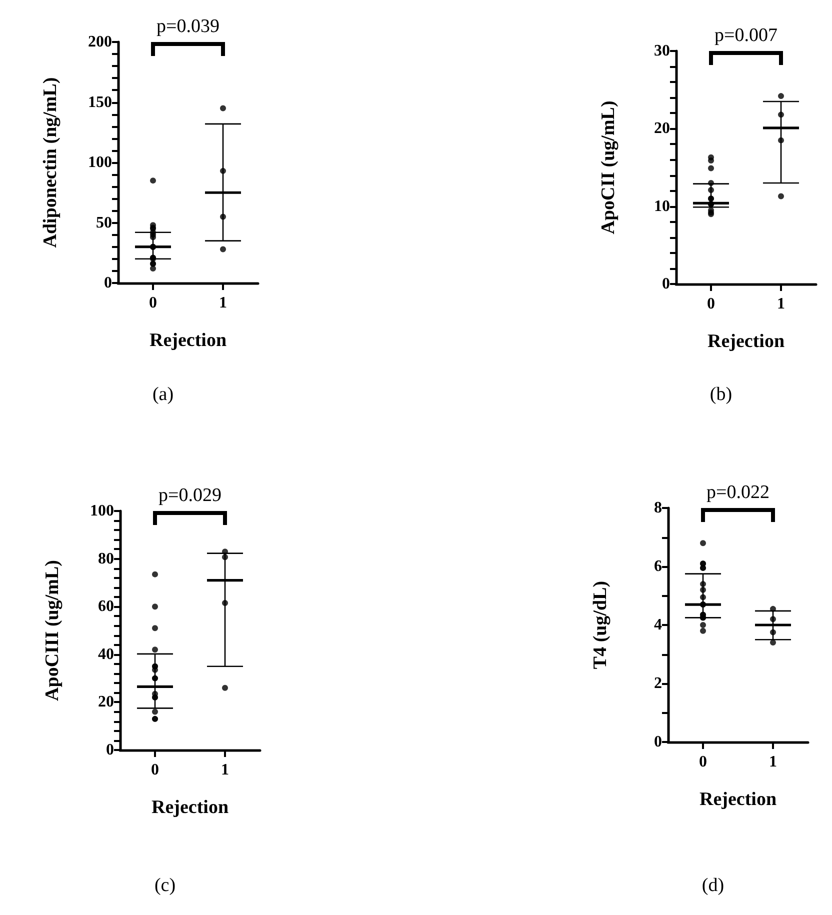  What do you see at coordinates (658, 683) in the screenshot?
I see `y-tick-label: 2` at bounding box center [658, 683].